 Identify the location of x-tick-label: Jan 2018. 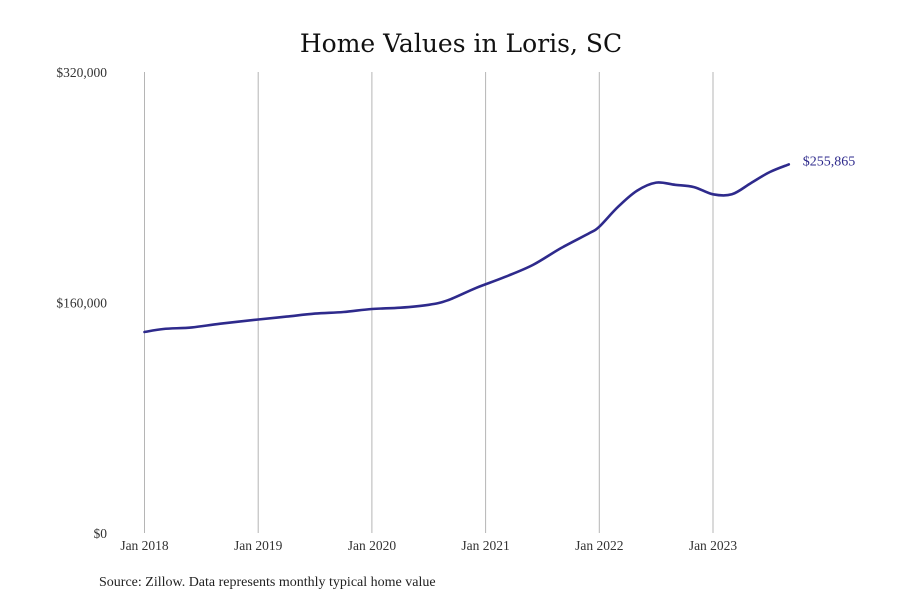
(144, 545).